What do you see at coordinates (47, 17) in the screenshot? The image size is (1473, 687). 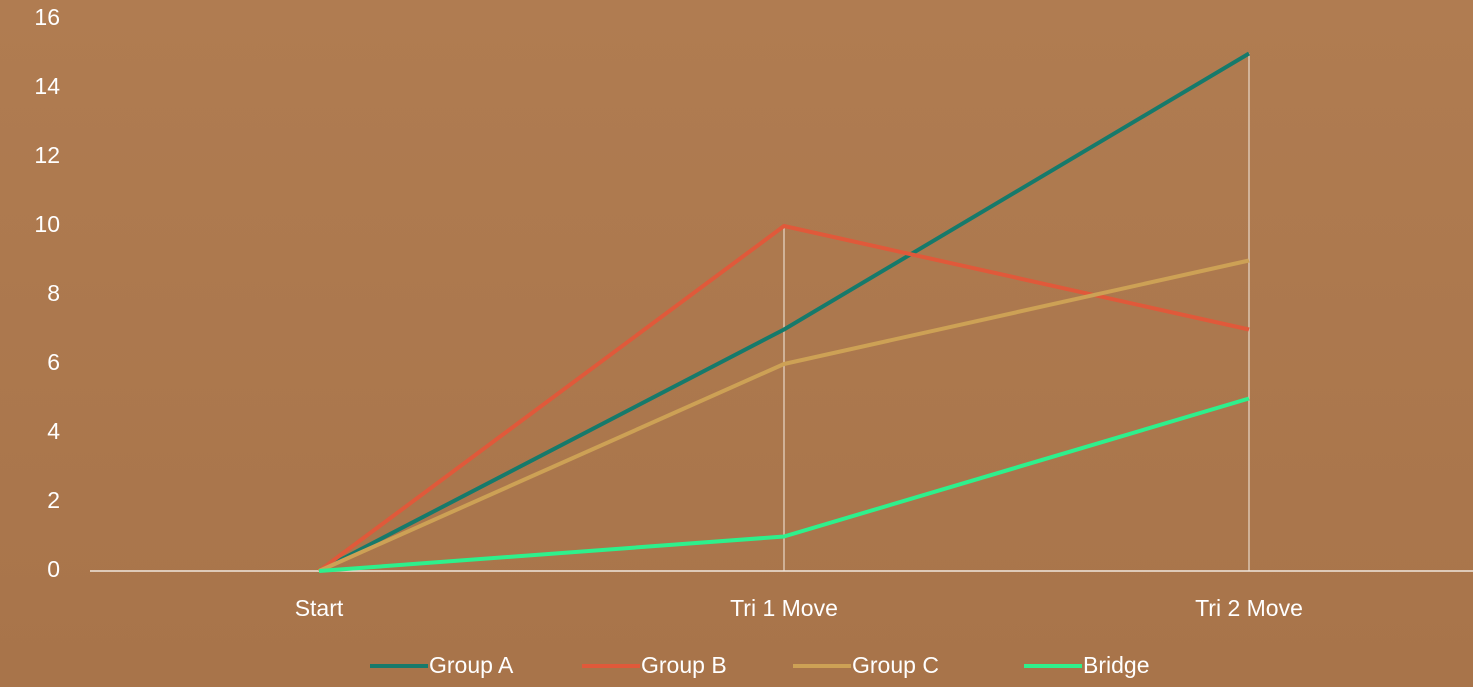 I see `y-tick-label: 16` at bounding box center [47, 17].